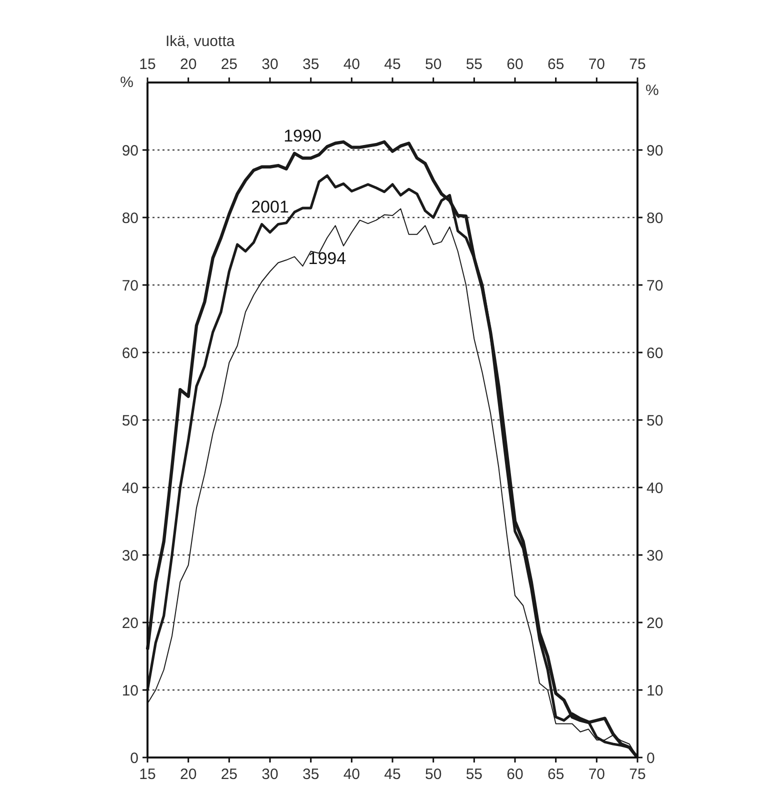 This screenshot has height=803, width=767. I want to click on x-tick-label: 15, so click(147, 774).